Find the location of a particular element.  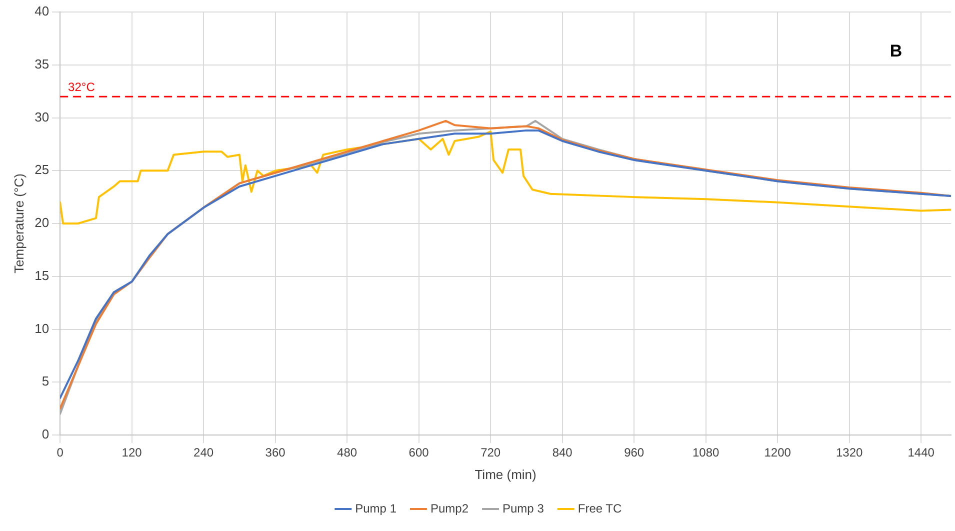

y-tick-label: 30 is located at coordinates (42, 116).